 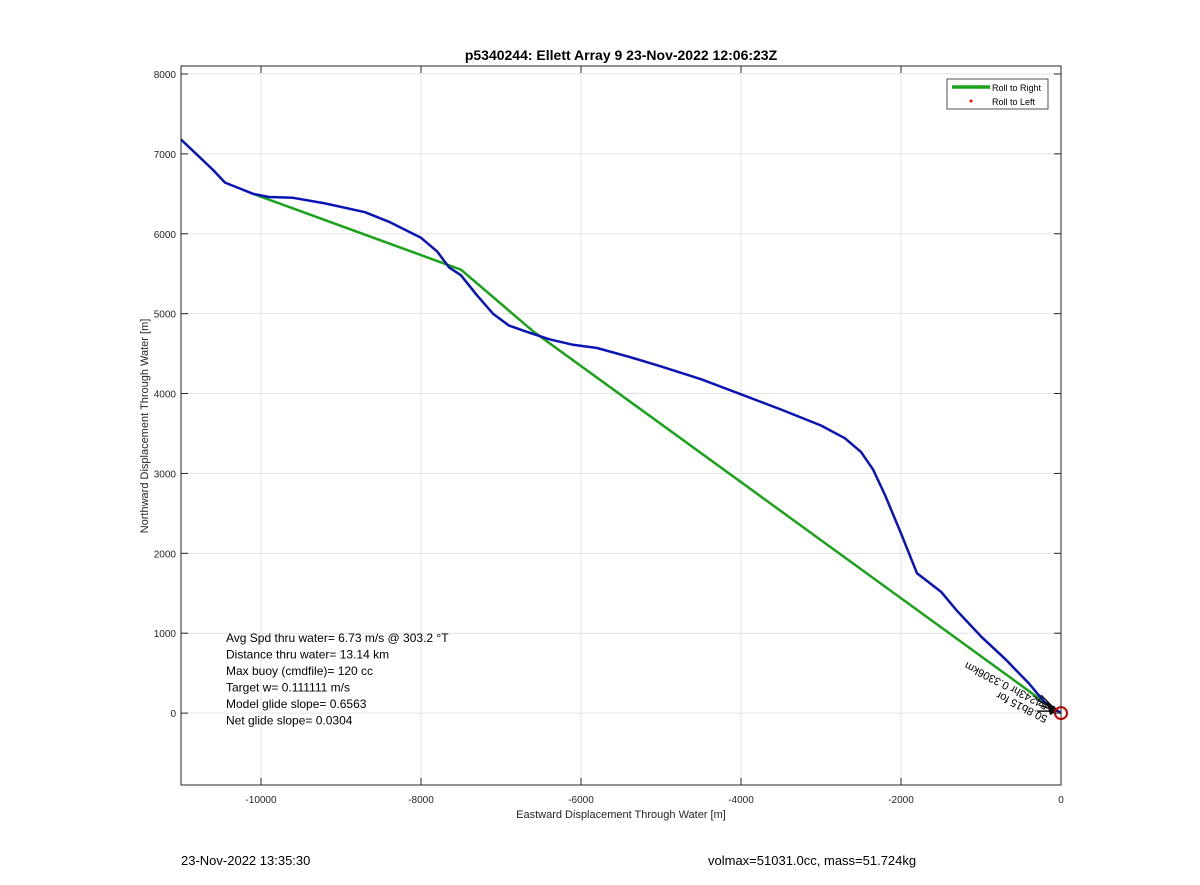 I want to click on annotation-line: Target w= 0.111111 m/s, so click(x=288, y=688).